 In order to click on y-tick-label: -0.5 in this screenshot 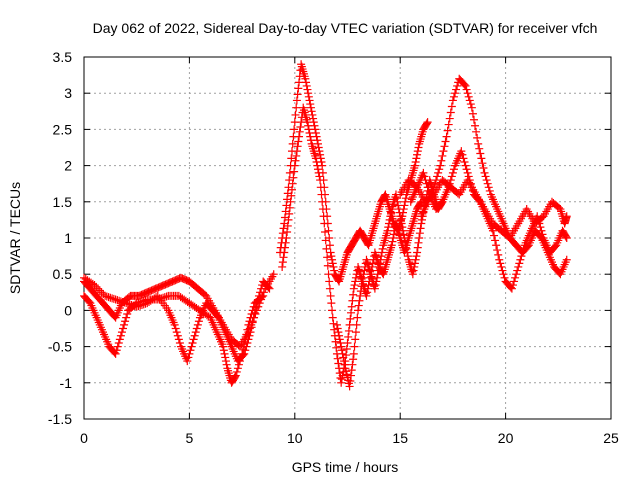, I will do `click(60, 347)`.